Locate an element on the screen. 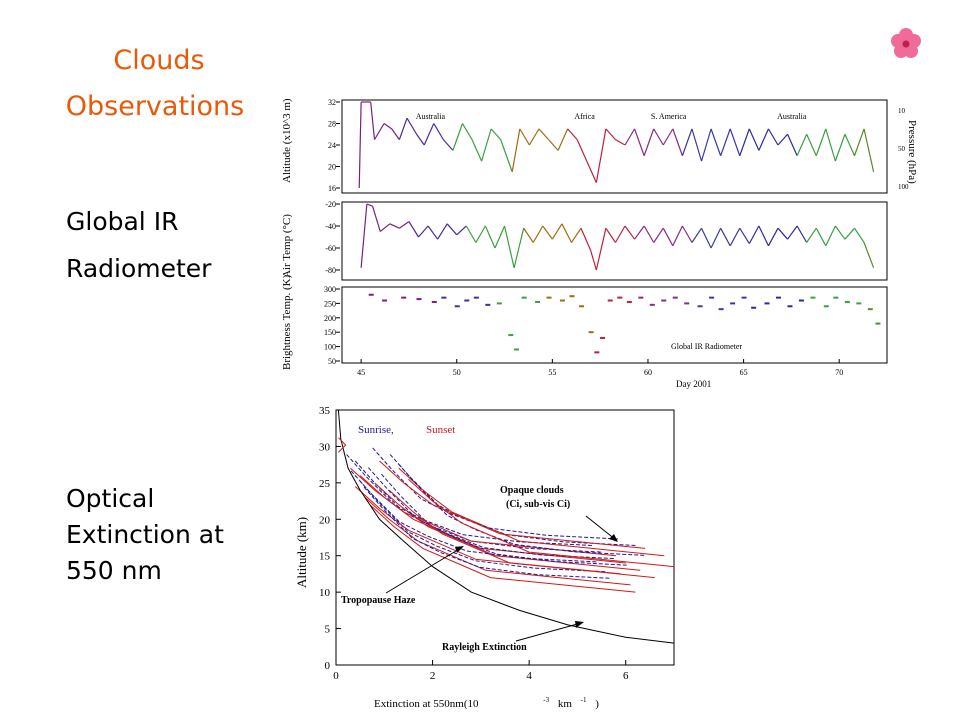 Image resolution: width=960 pixels, height=720 pixels. rayleigh-curve is located at coordinates (506, 526).